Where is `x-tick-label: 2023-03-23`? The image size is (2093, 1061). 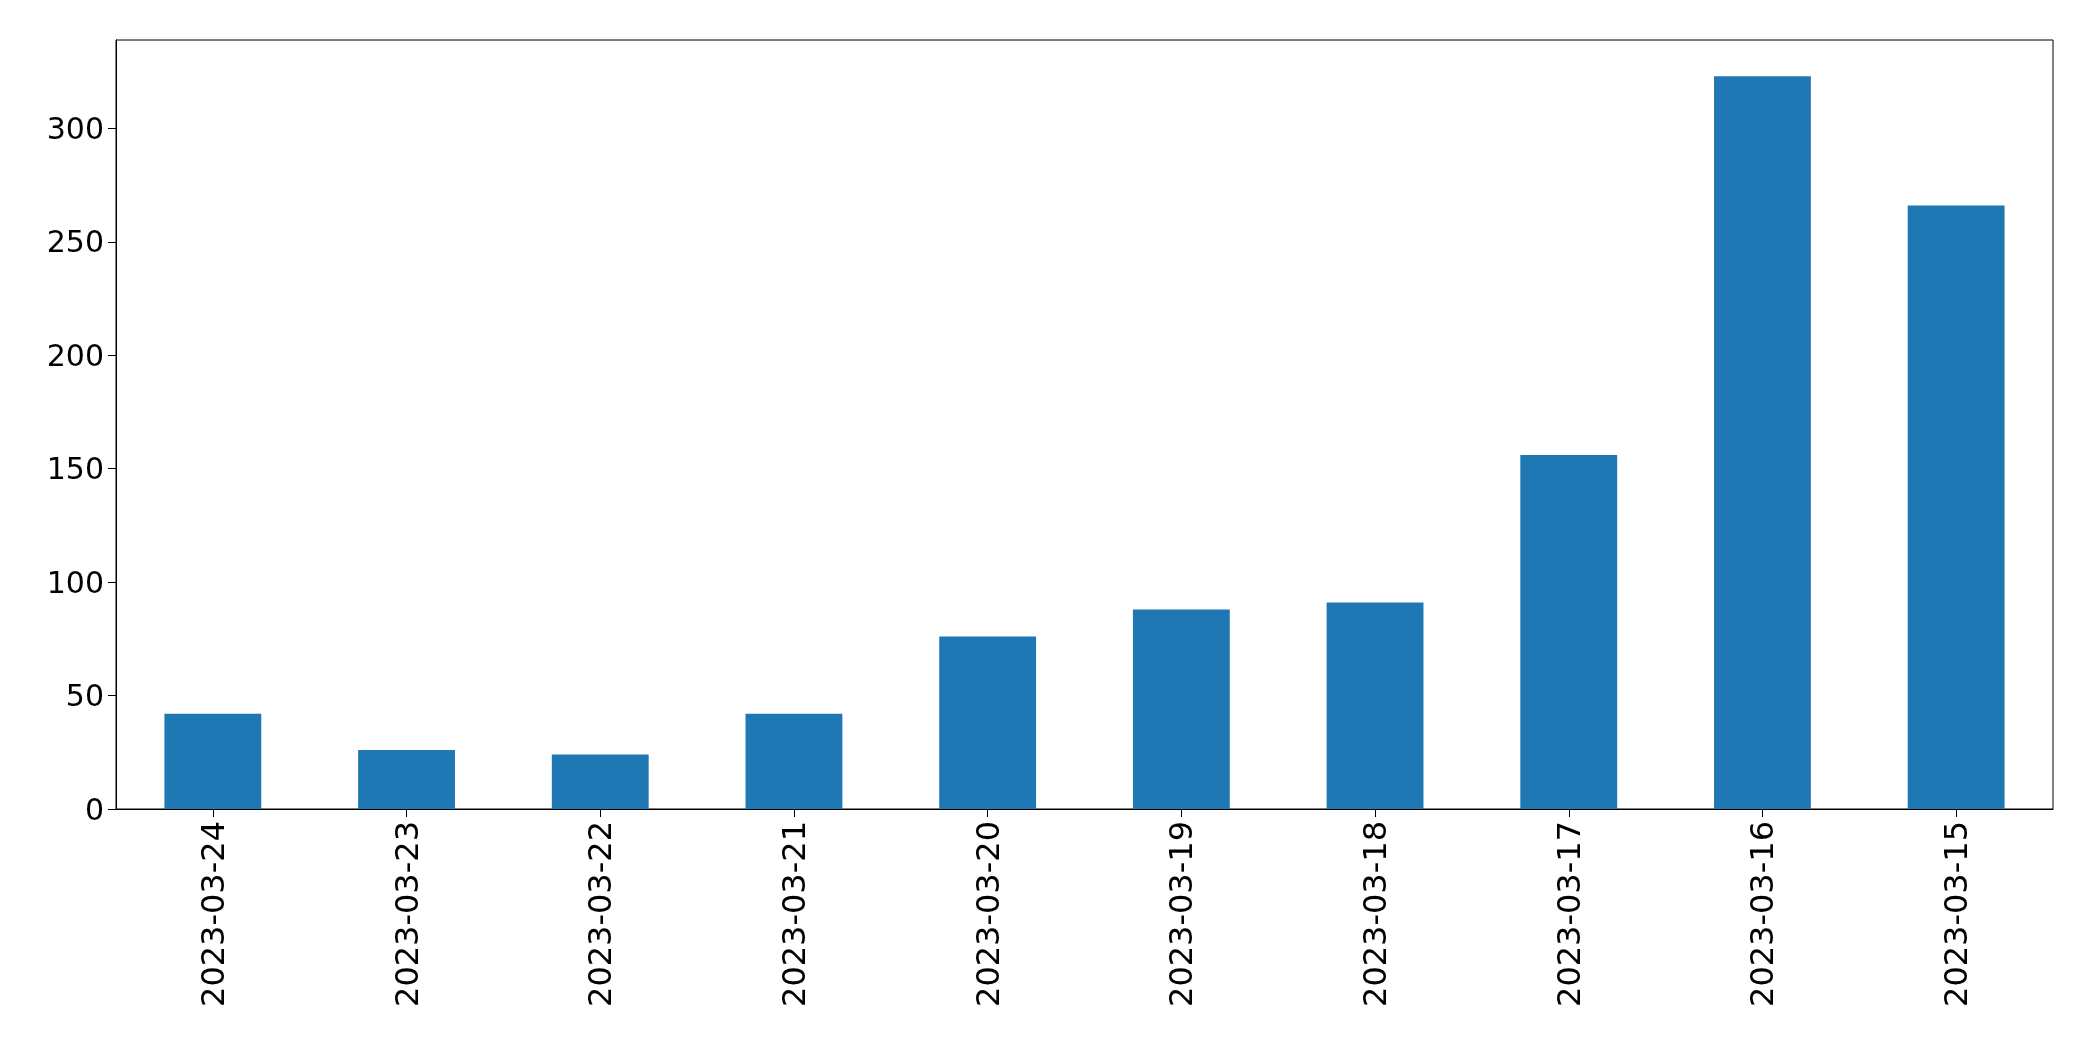 x-tick-label: 2023-03-23 is located at coordinates (406, 914).